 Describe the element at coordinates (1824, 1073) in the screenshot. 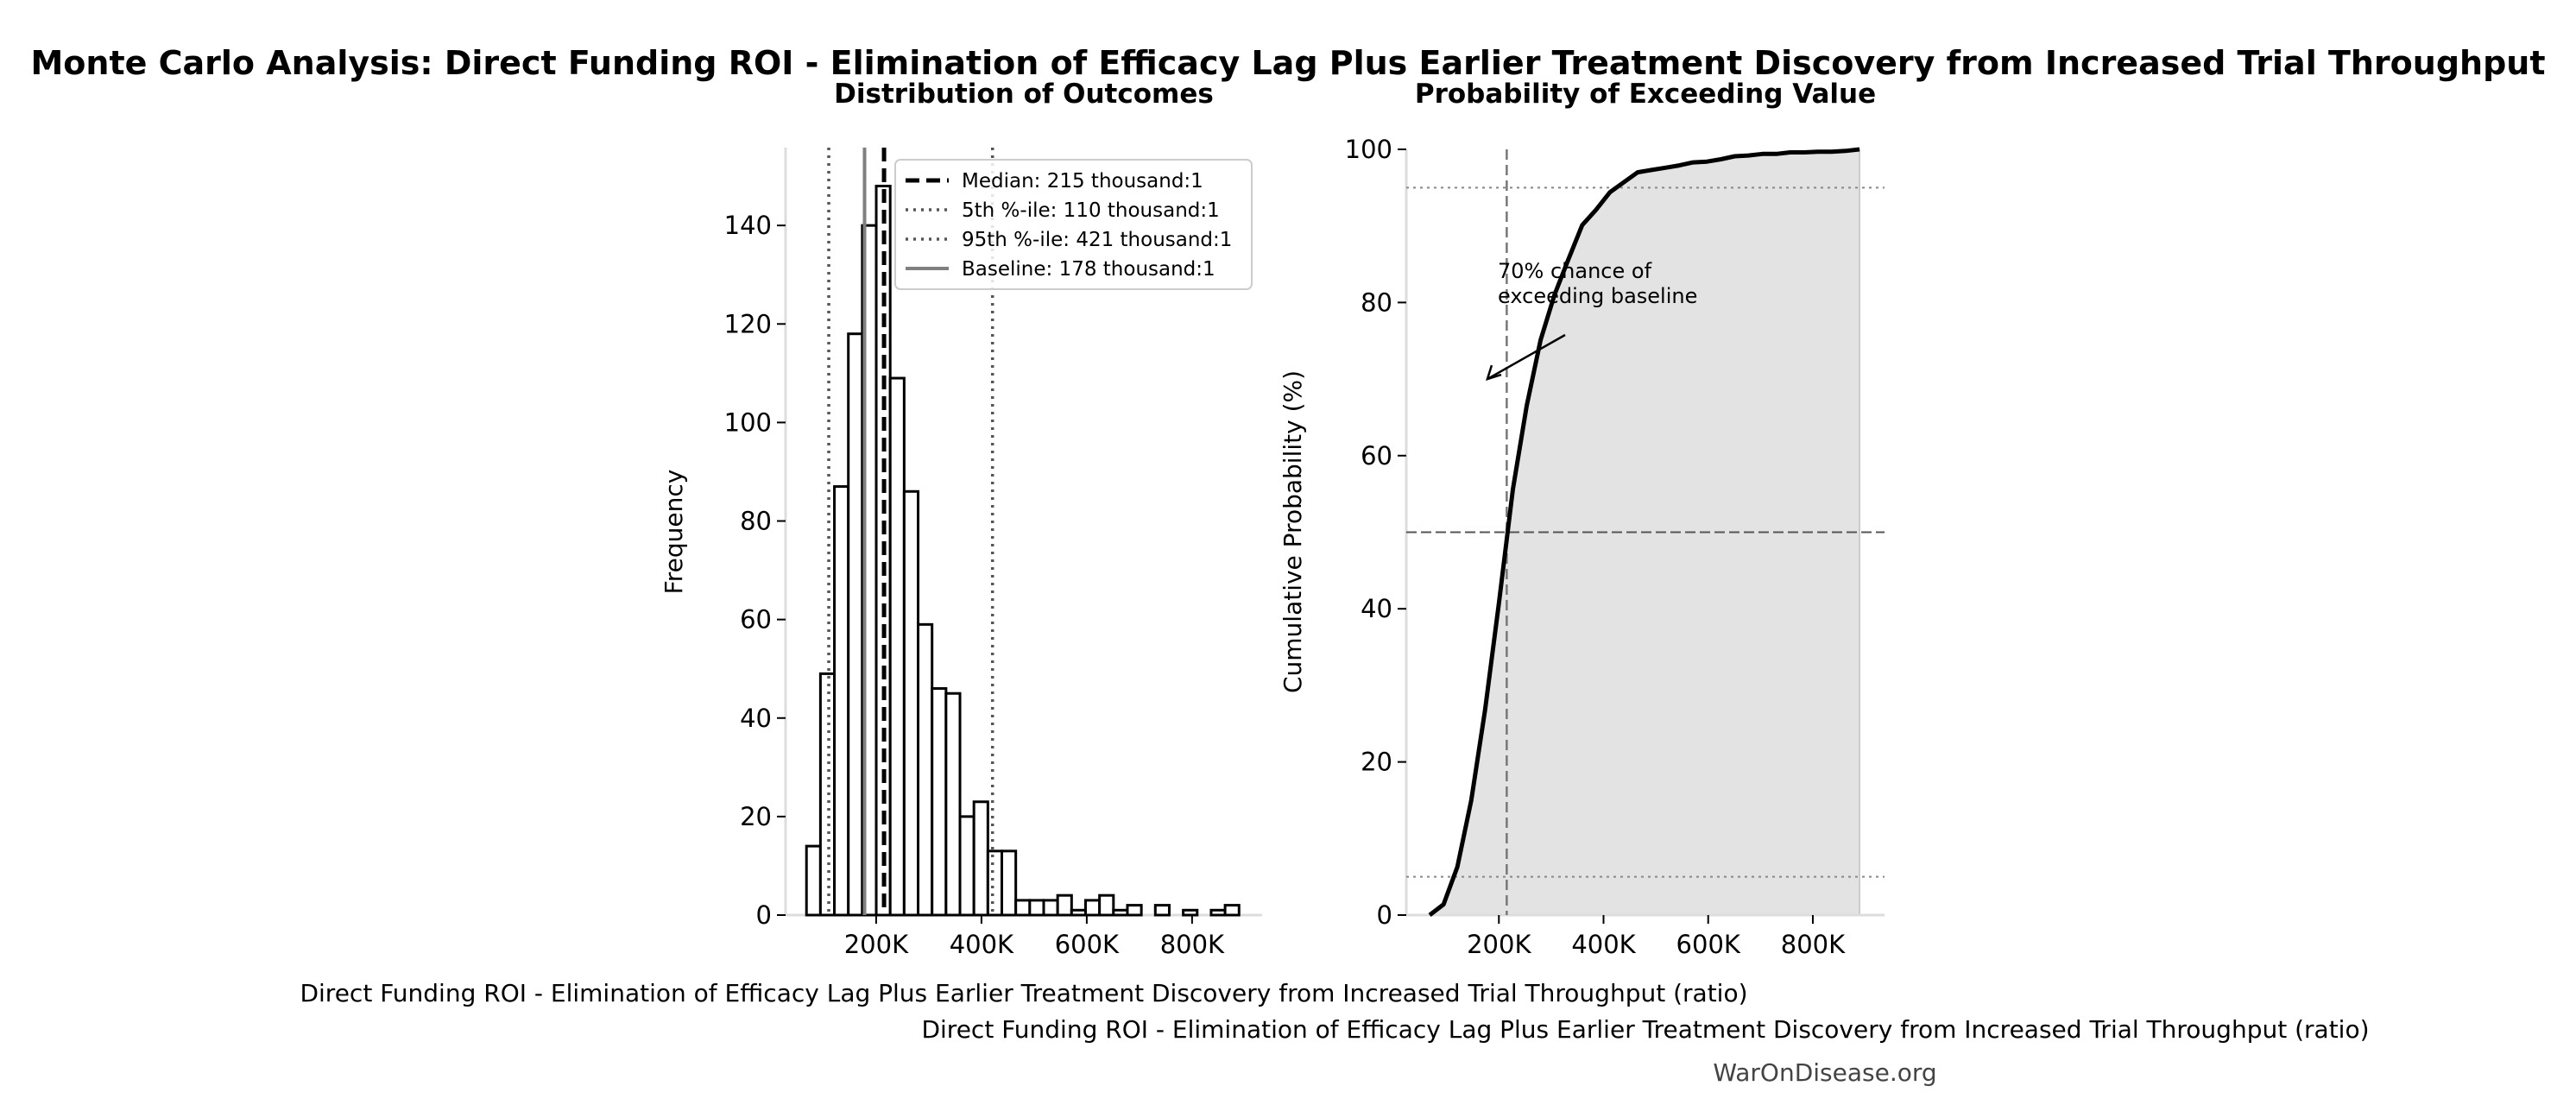

I see `watermark: WarOnDisease.org` at that location.